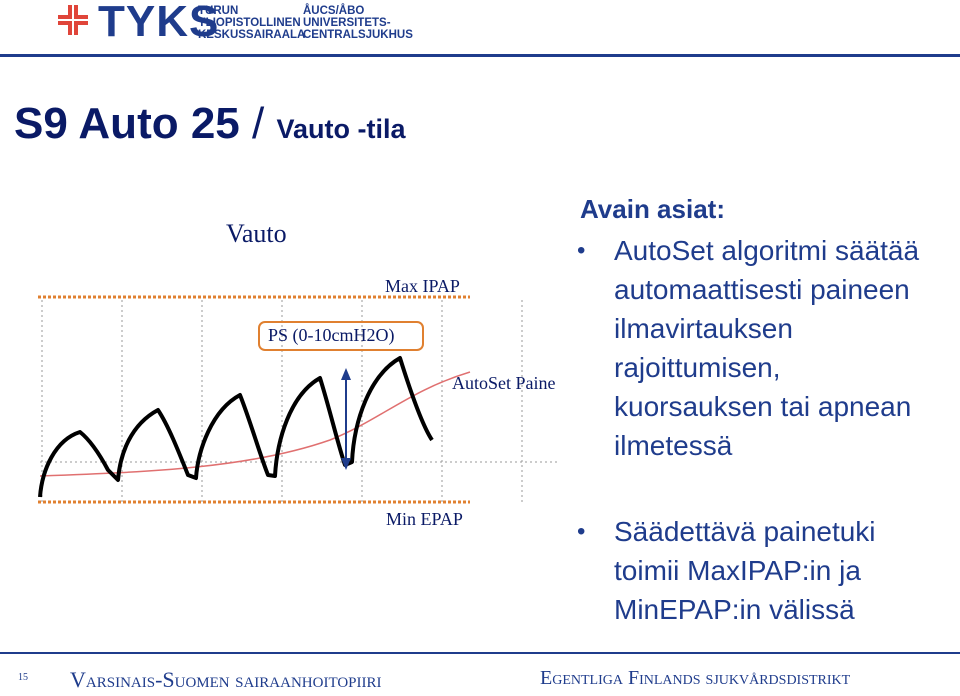  I want to click on logo-cross-icon, so click(73, 20).